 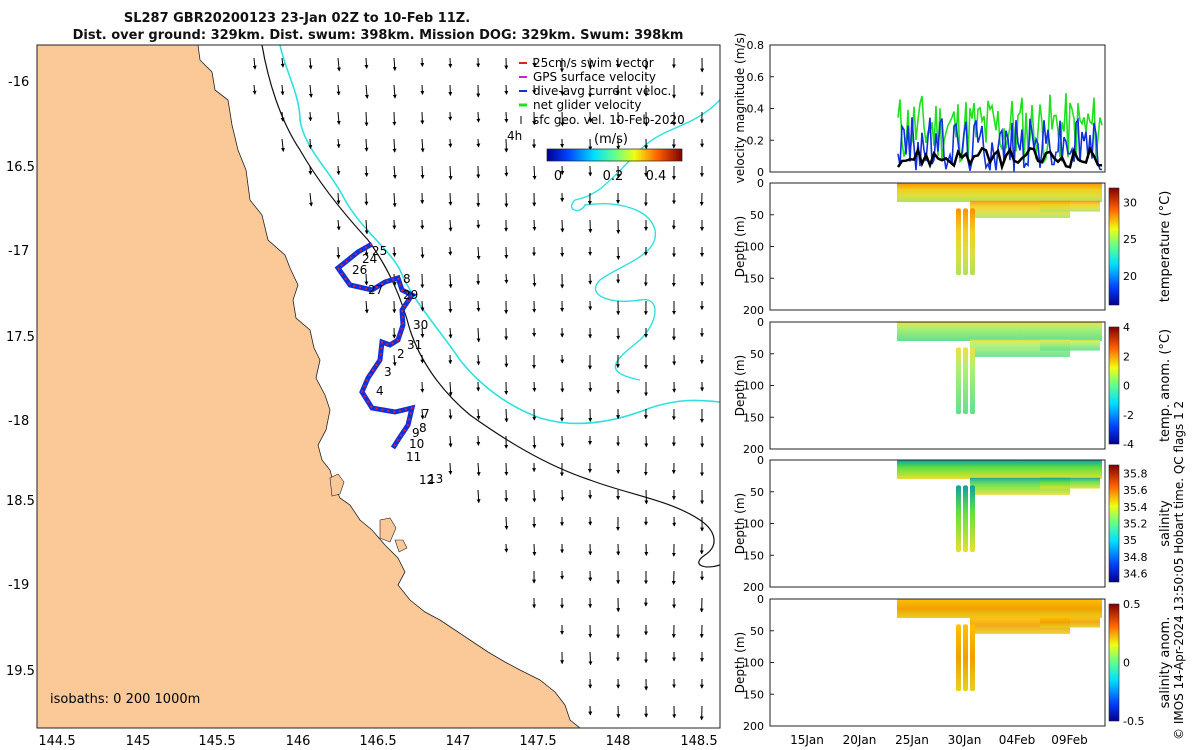 I want to click on lon-tick-label: 146, so click(x=298, y=741).